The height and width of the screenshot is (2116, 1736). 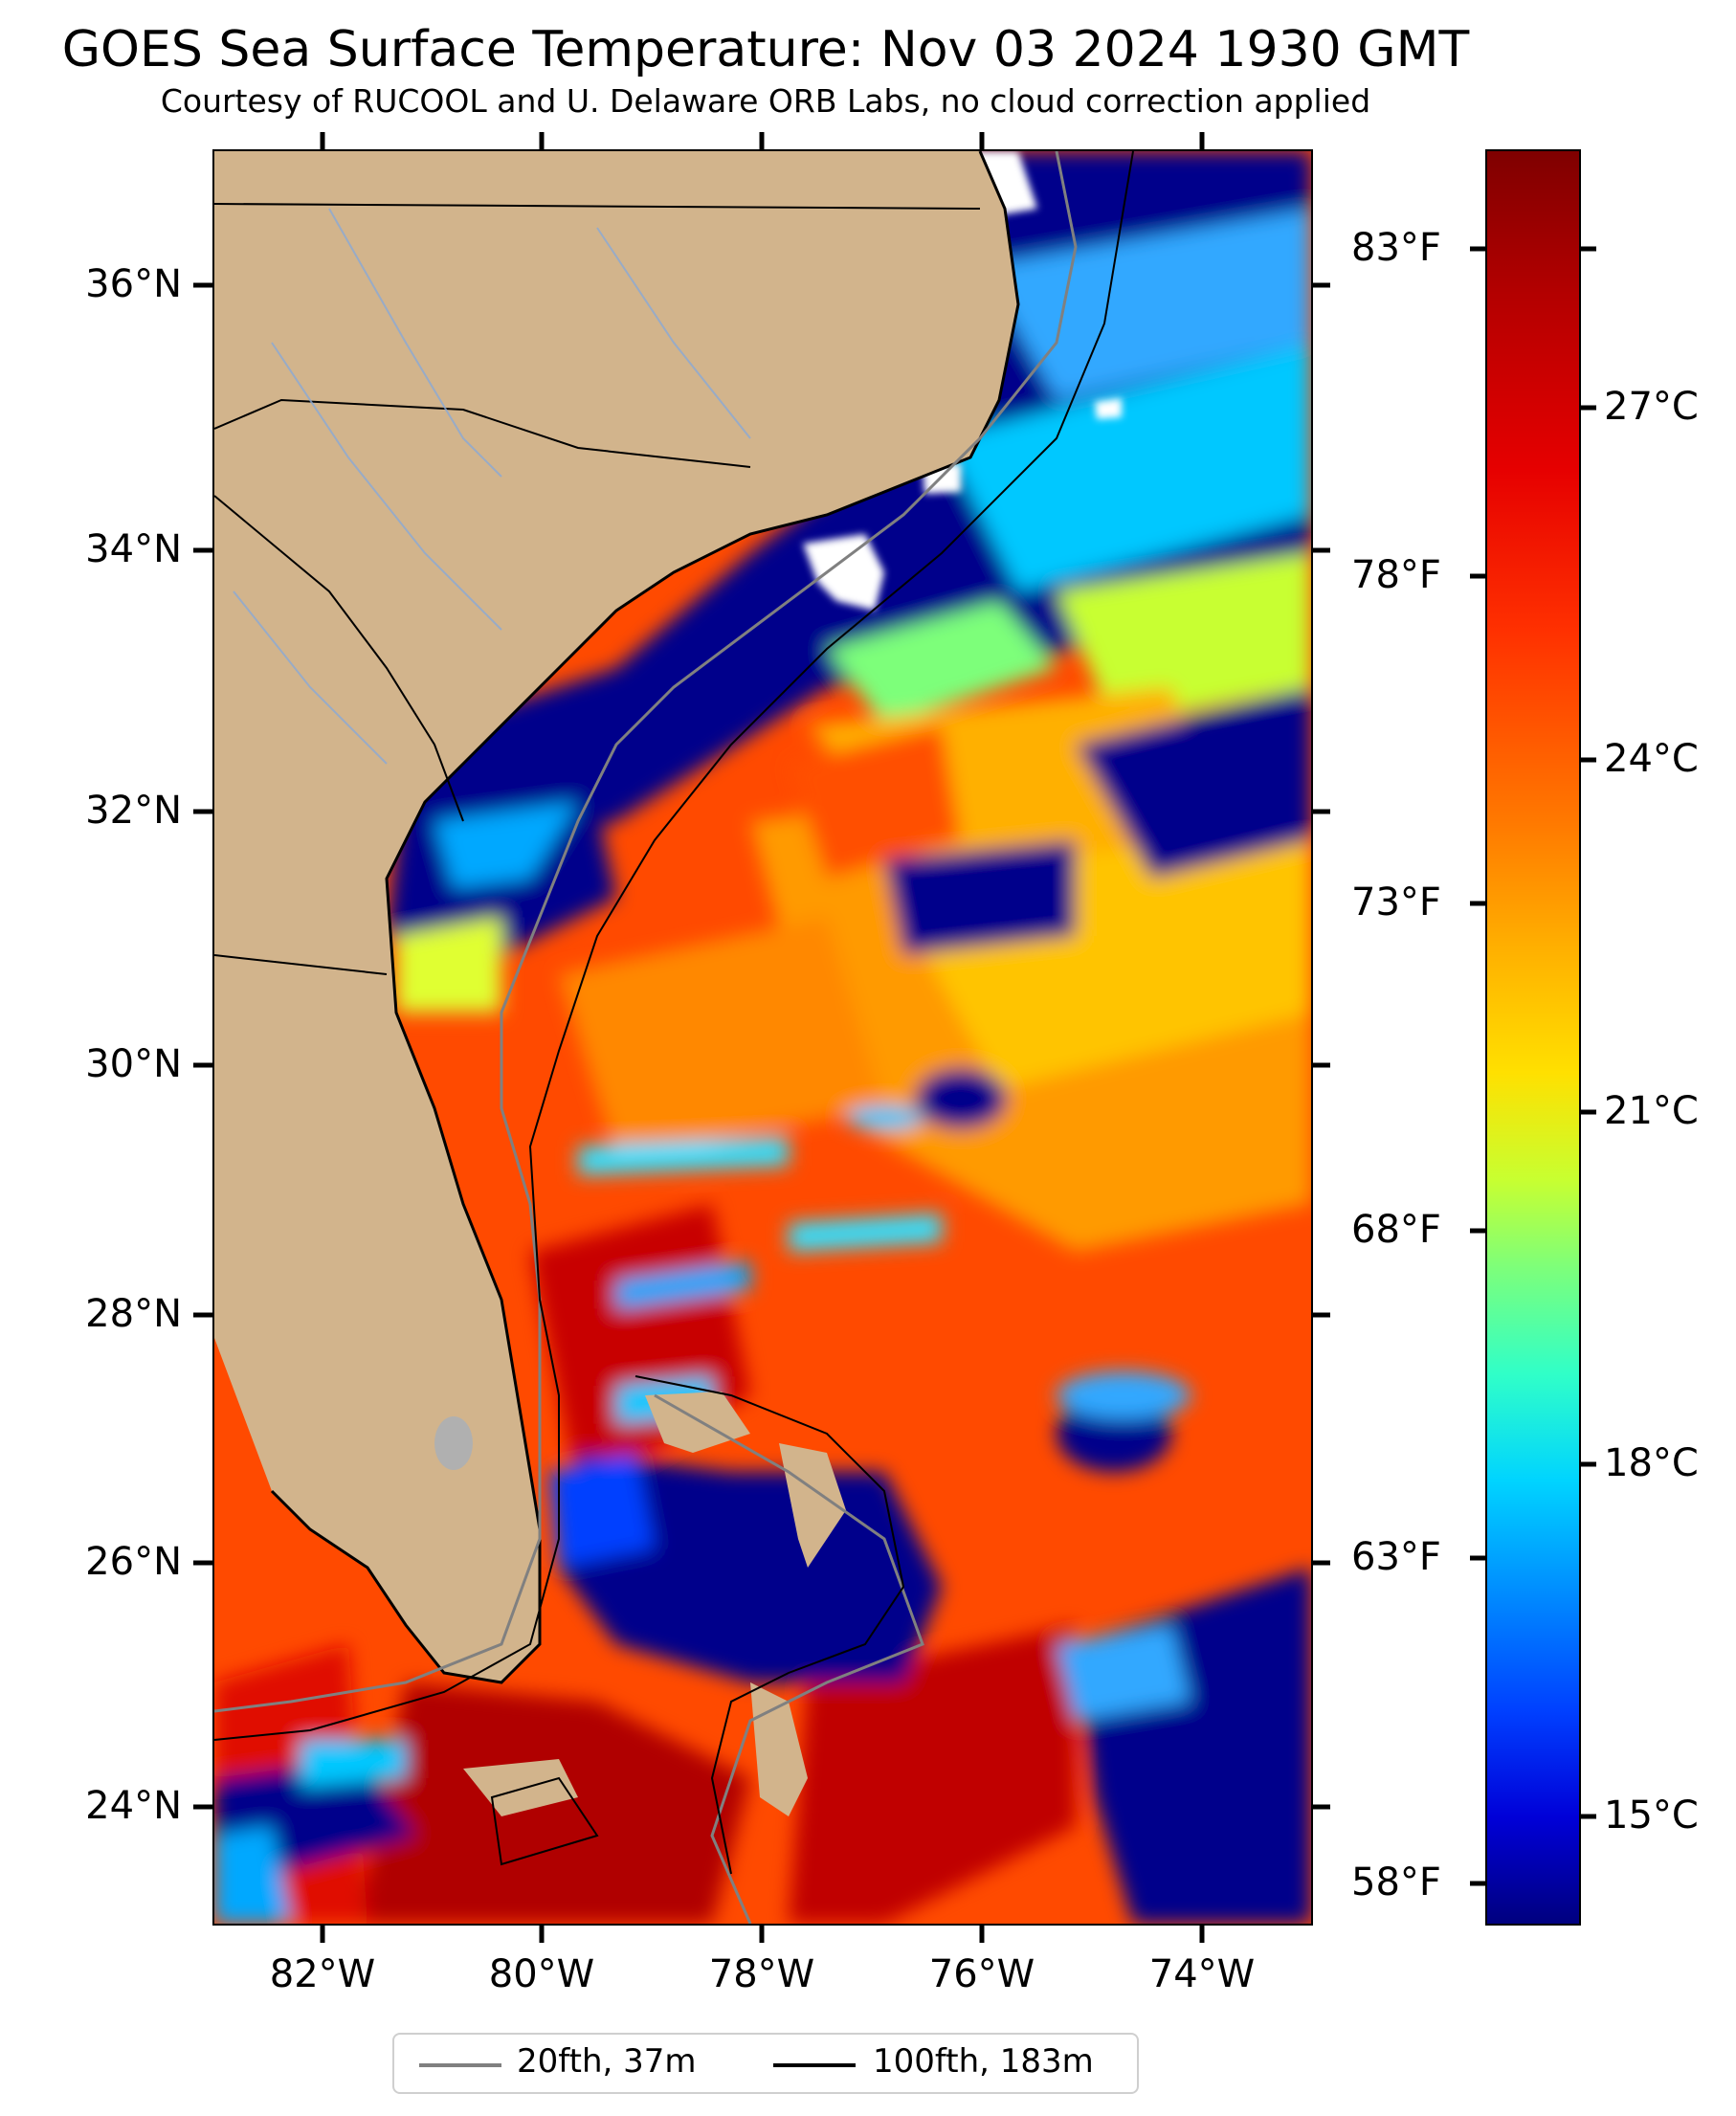 I want to click on colorbar-c-18: 18°C, so click(x=1651, y=1463).